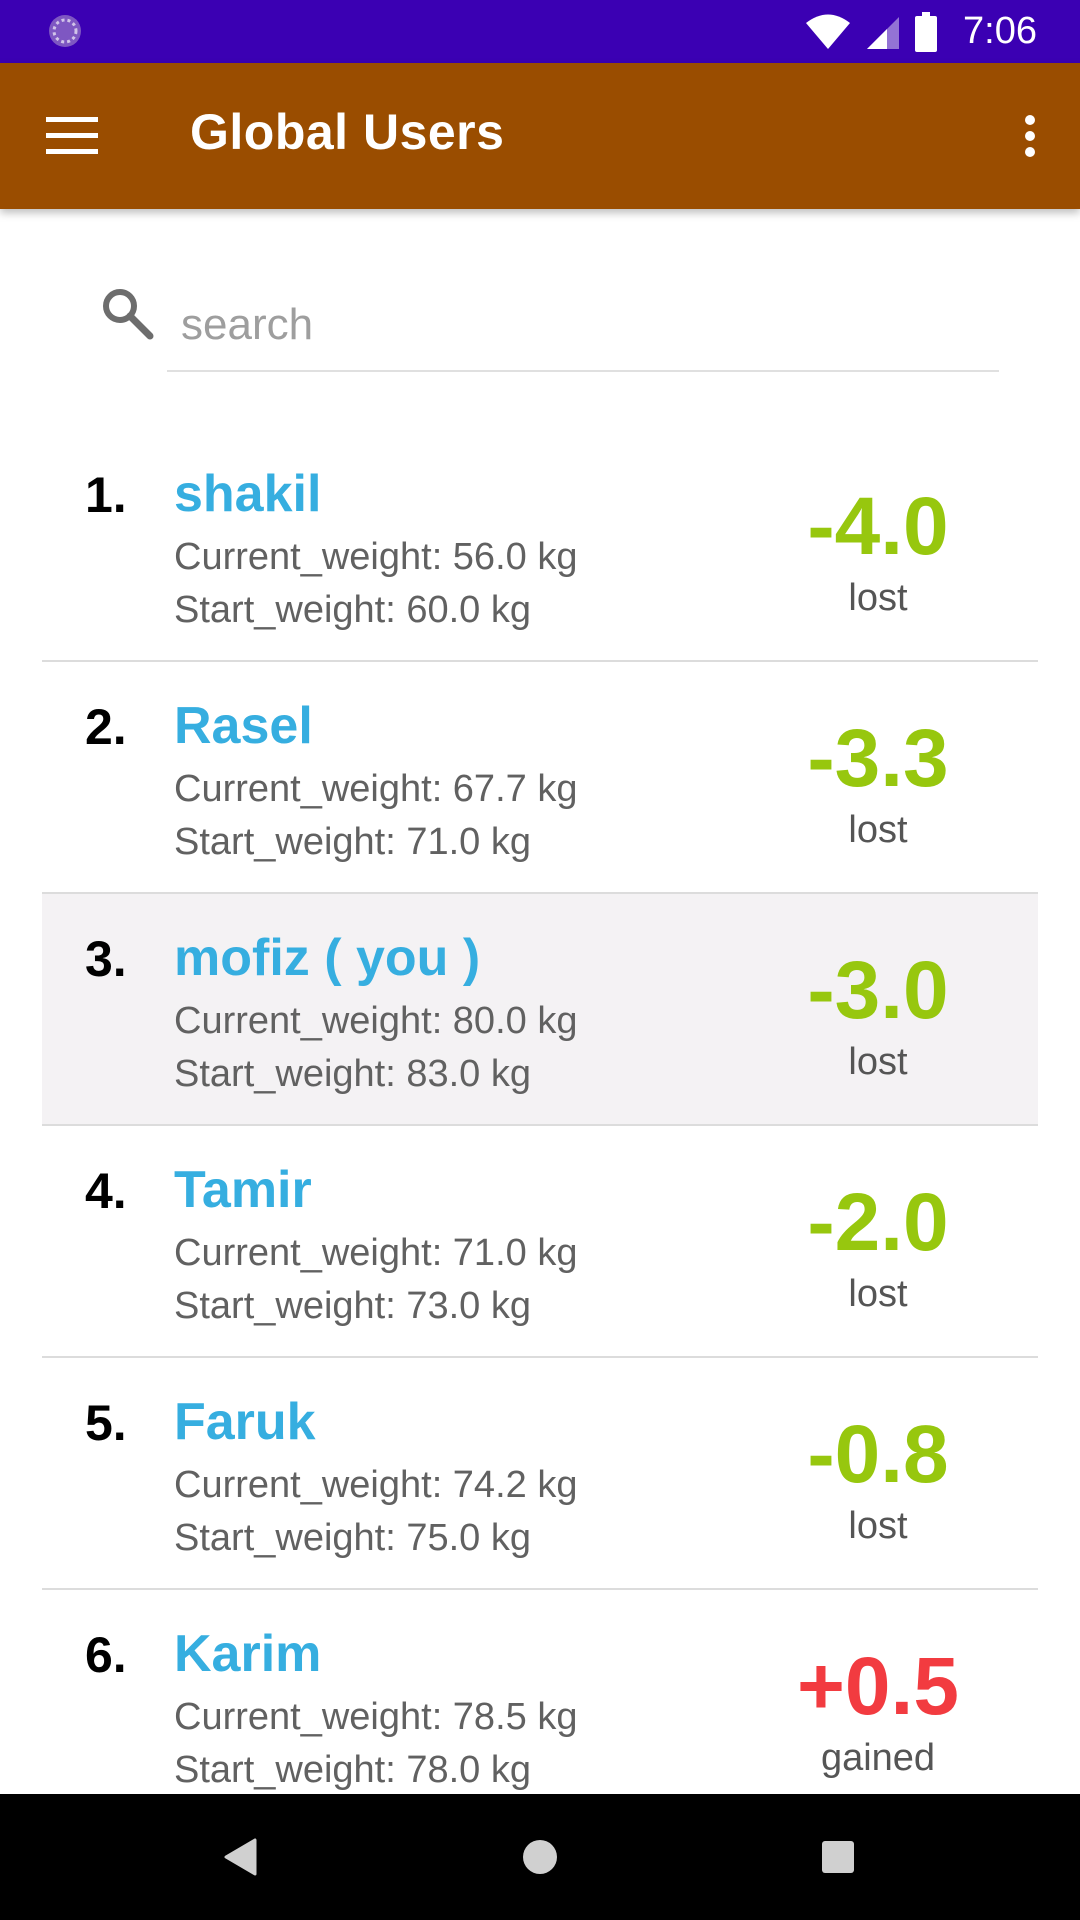  Describe the element at coordinates (352, 1074) in the screenshot. I see `start-weight: Start_weight: 83.0 kg` at that location.